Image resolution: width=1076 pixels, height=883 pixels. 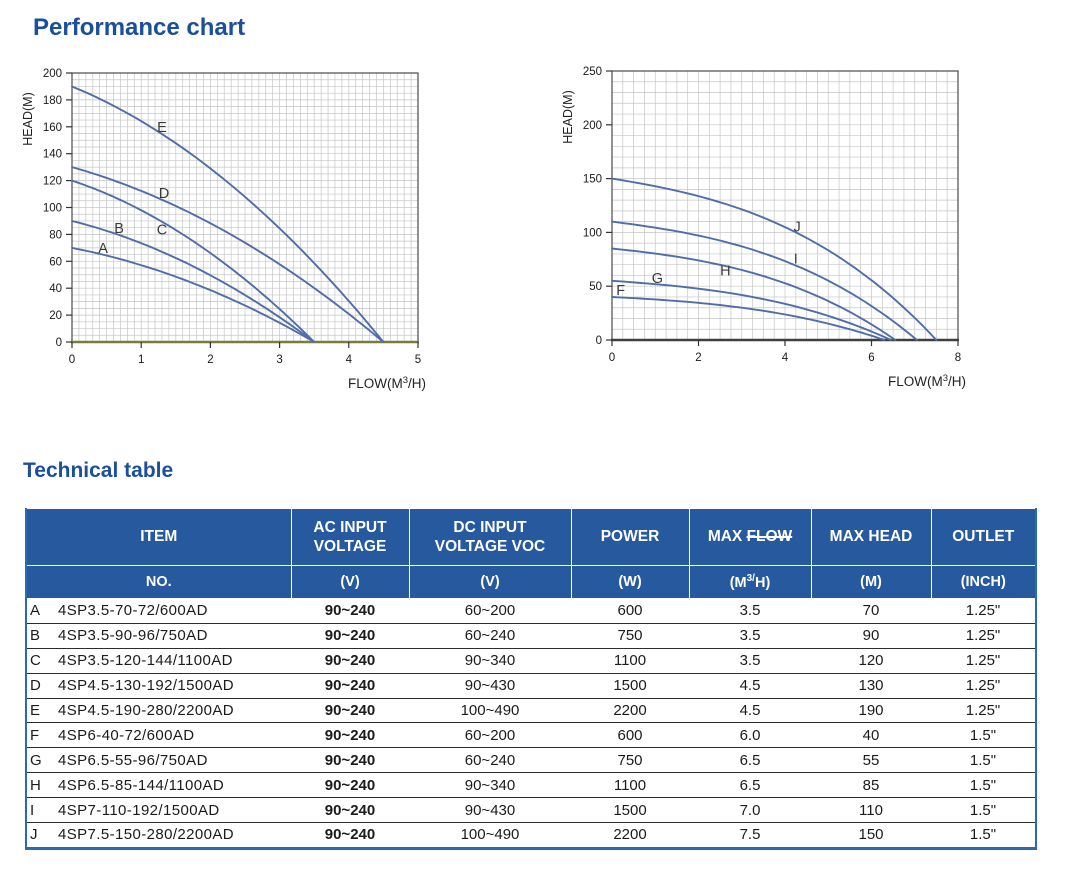 I want to click on curve-label-F: F, so click(x=620, y=291).